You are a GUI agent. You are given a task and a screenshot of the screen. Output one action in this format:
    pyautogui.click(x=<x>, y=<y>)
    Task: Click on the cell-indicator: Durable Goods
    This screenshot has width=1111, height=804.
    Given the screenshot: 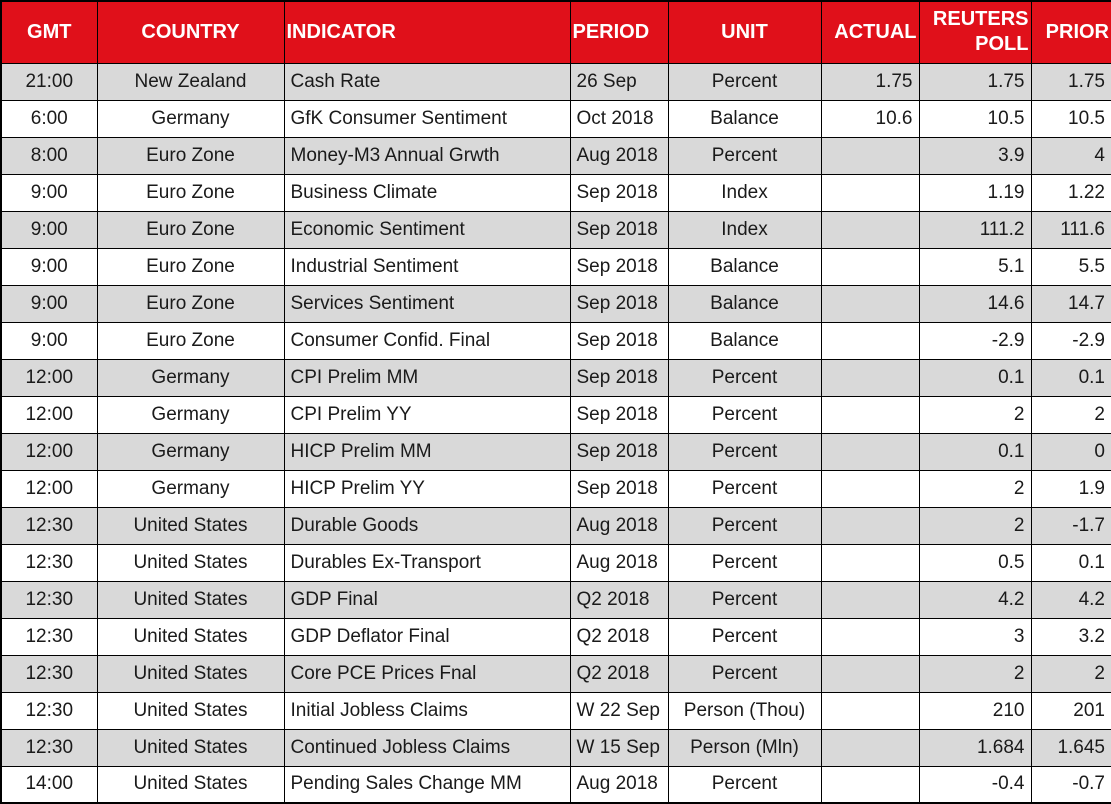 What is the action you would take?
    pyautogui.click(x=427, y=525)
    